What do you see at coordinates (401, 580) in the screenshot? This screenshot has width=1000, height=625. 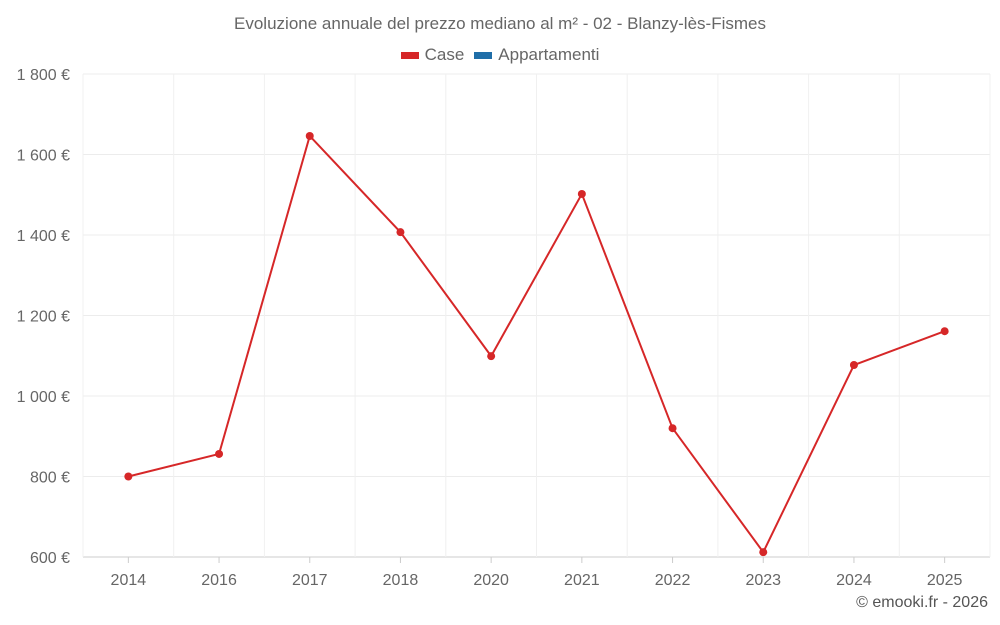 I see `x-tick-label: 2018` at bounding box center [401, 580].